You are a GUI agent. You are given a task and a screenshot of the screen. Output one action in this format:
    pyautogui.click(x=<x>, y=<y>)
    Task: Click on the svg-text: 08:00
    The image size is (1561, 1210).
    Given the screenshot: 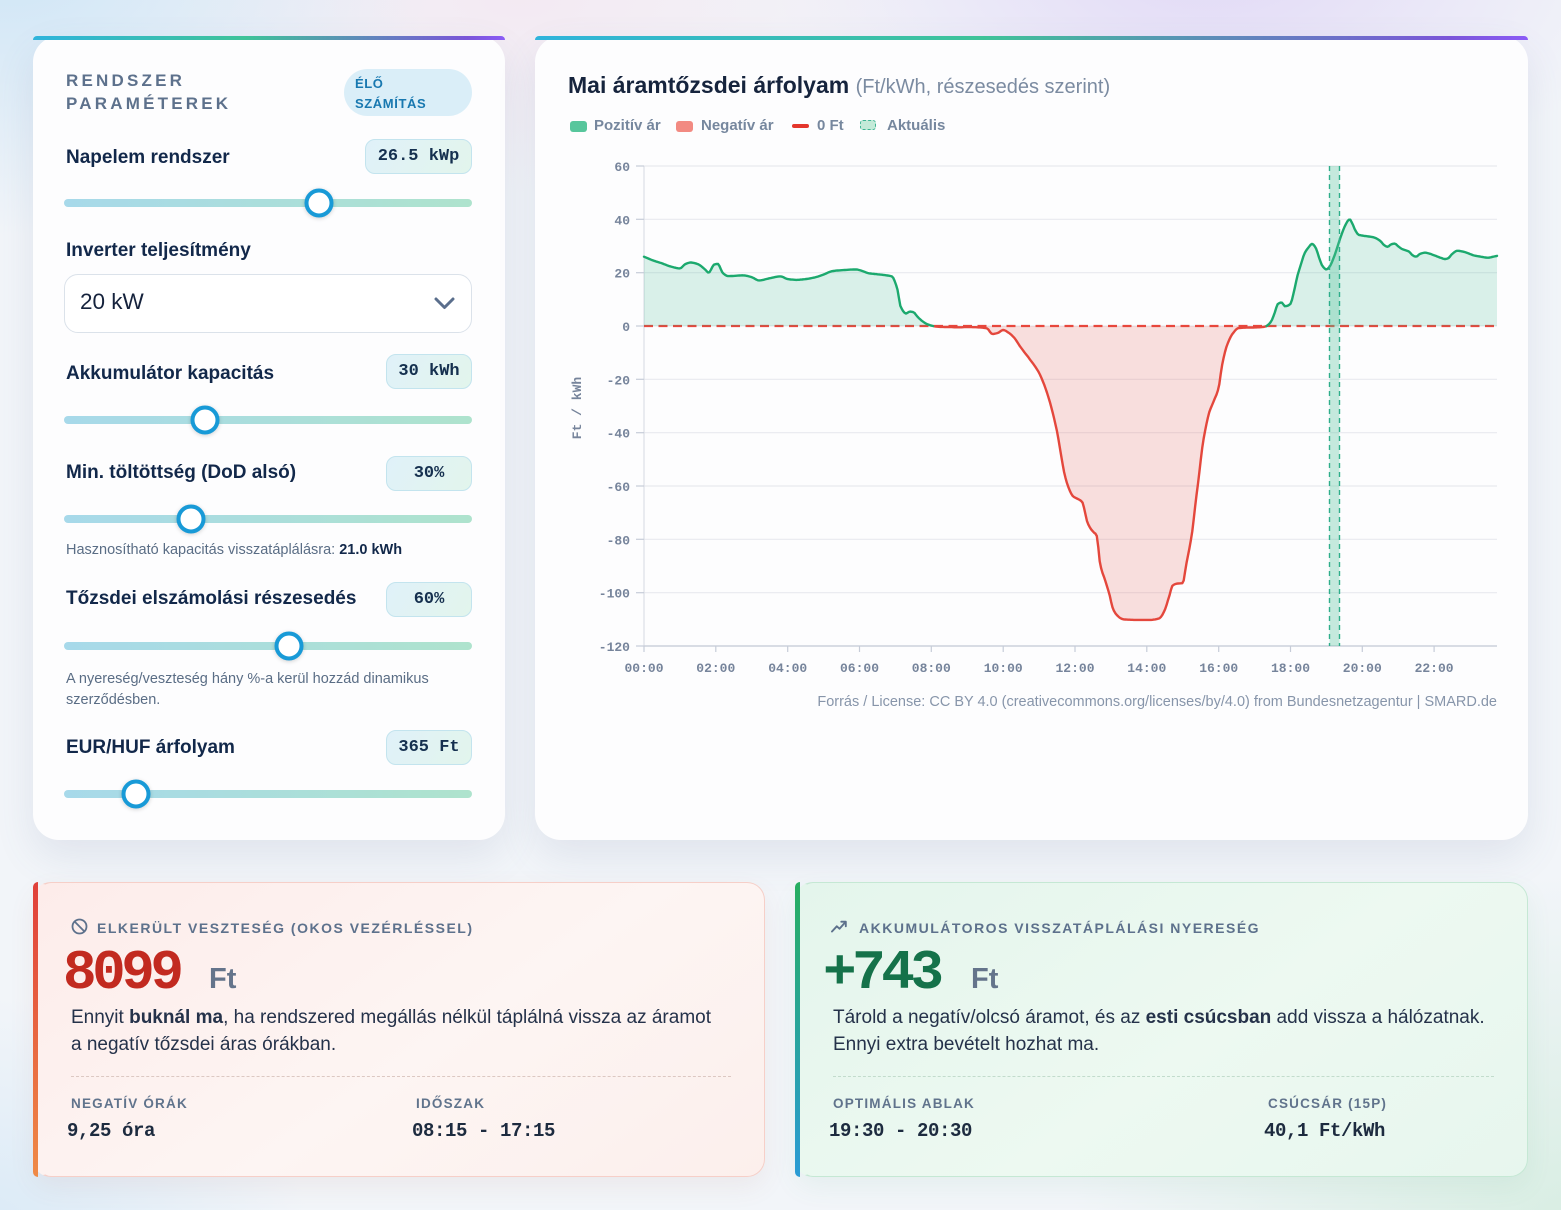 What is the action you would take?
    pyautogui.click(x=931, y=668)
    